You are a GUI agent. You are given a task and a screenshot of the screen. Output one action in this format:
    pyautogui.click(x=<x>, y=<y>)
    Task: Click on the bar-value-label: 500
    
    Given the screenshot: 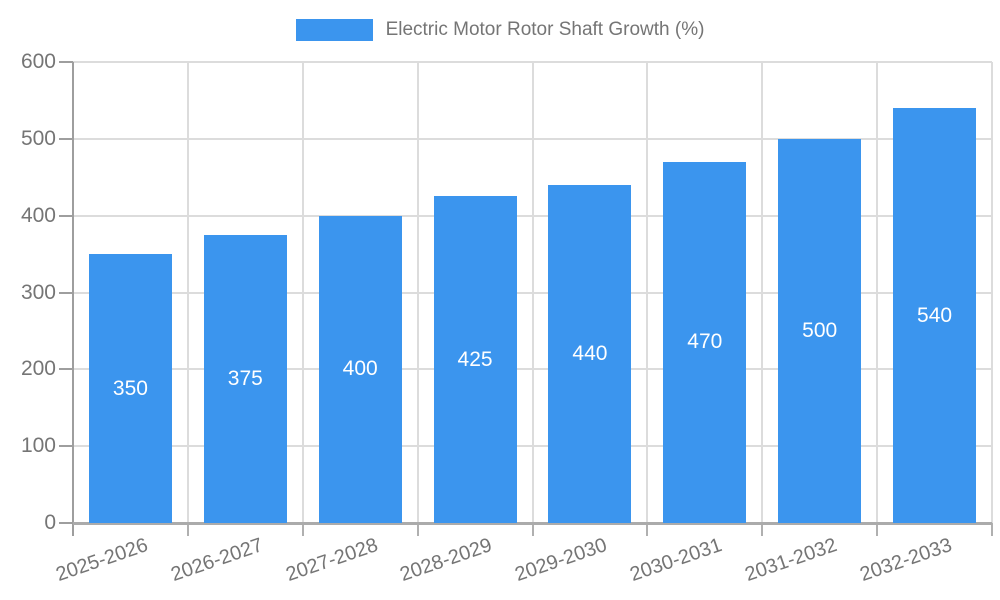 What is the action you would take?
    pyautogui.click(x=820, y=330)
    